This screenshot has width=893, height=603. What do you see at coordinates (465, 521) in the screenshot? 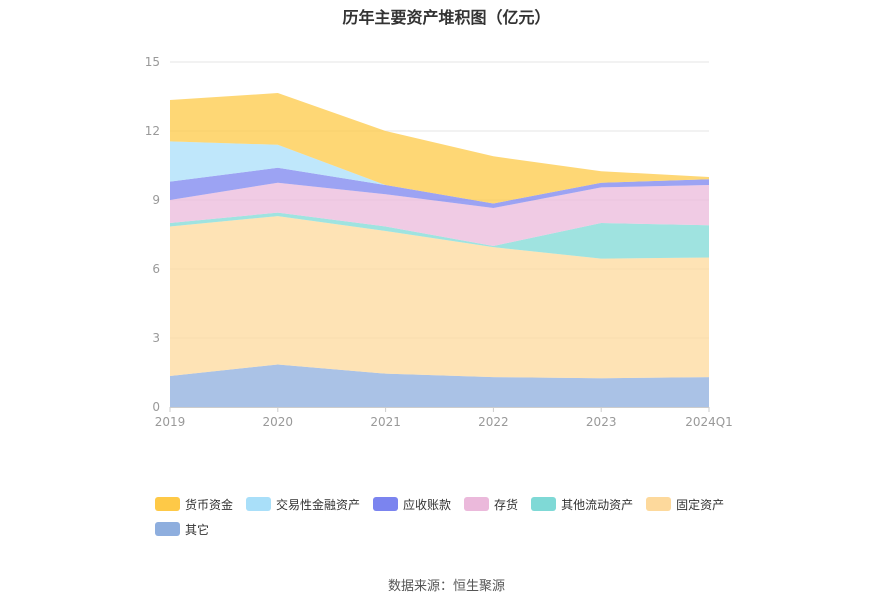
I see `chart-legend: 货币资金 交易性金融资产 应收账款 存货 其他流动资产 固定资产其它` at bounding box center [465, 521].